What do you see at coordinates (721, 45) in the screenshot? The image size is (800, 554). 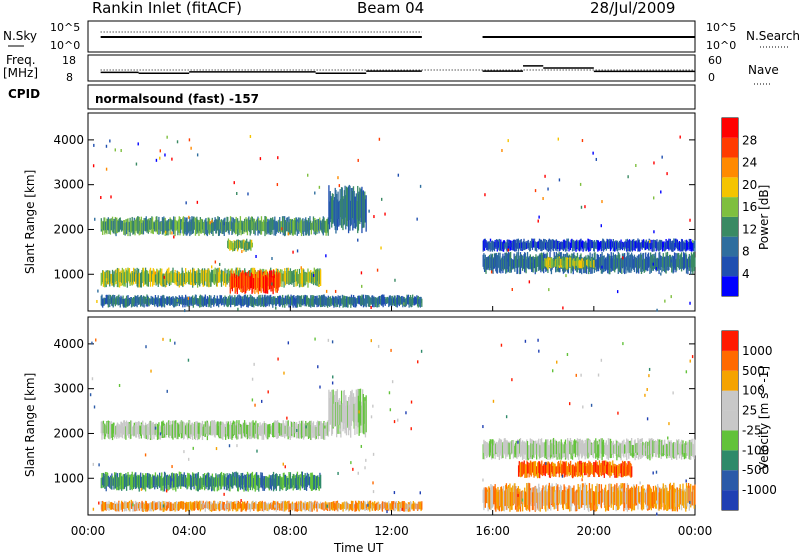 I see `nsearch-bottom-tick: 10^0` at bounding box center [721, 45].